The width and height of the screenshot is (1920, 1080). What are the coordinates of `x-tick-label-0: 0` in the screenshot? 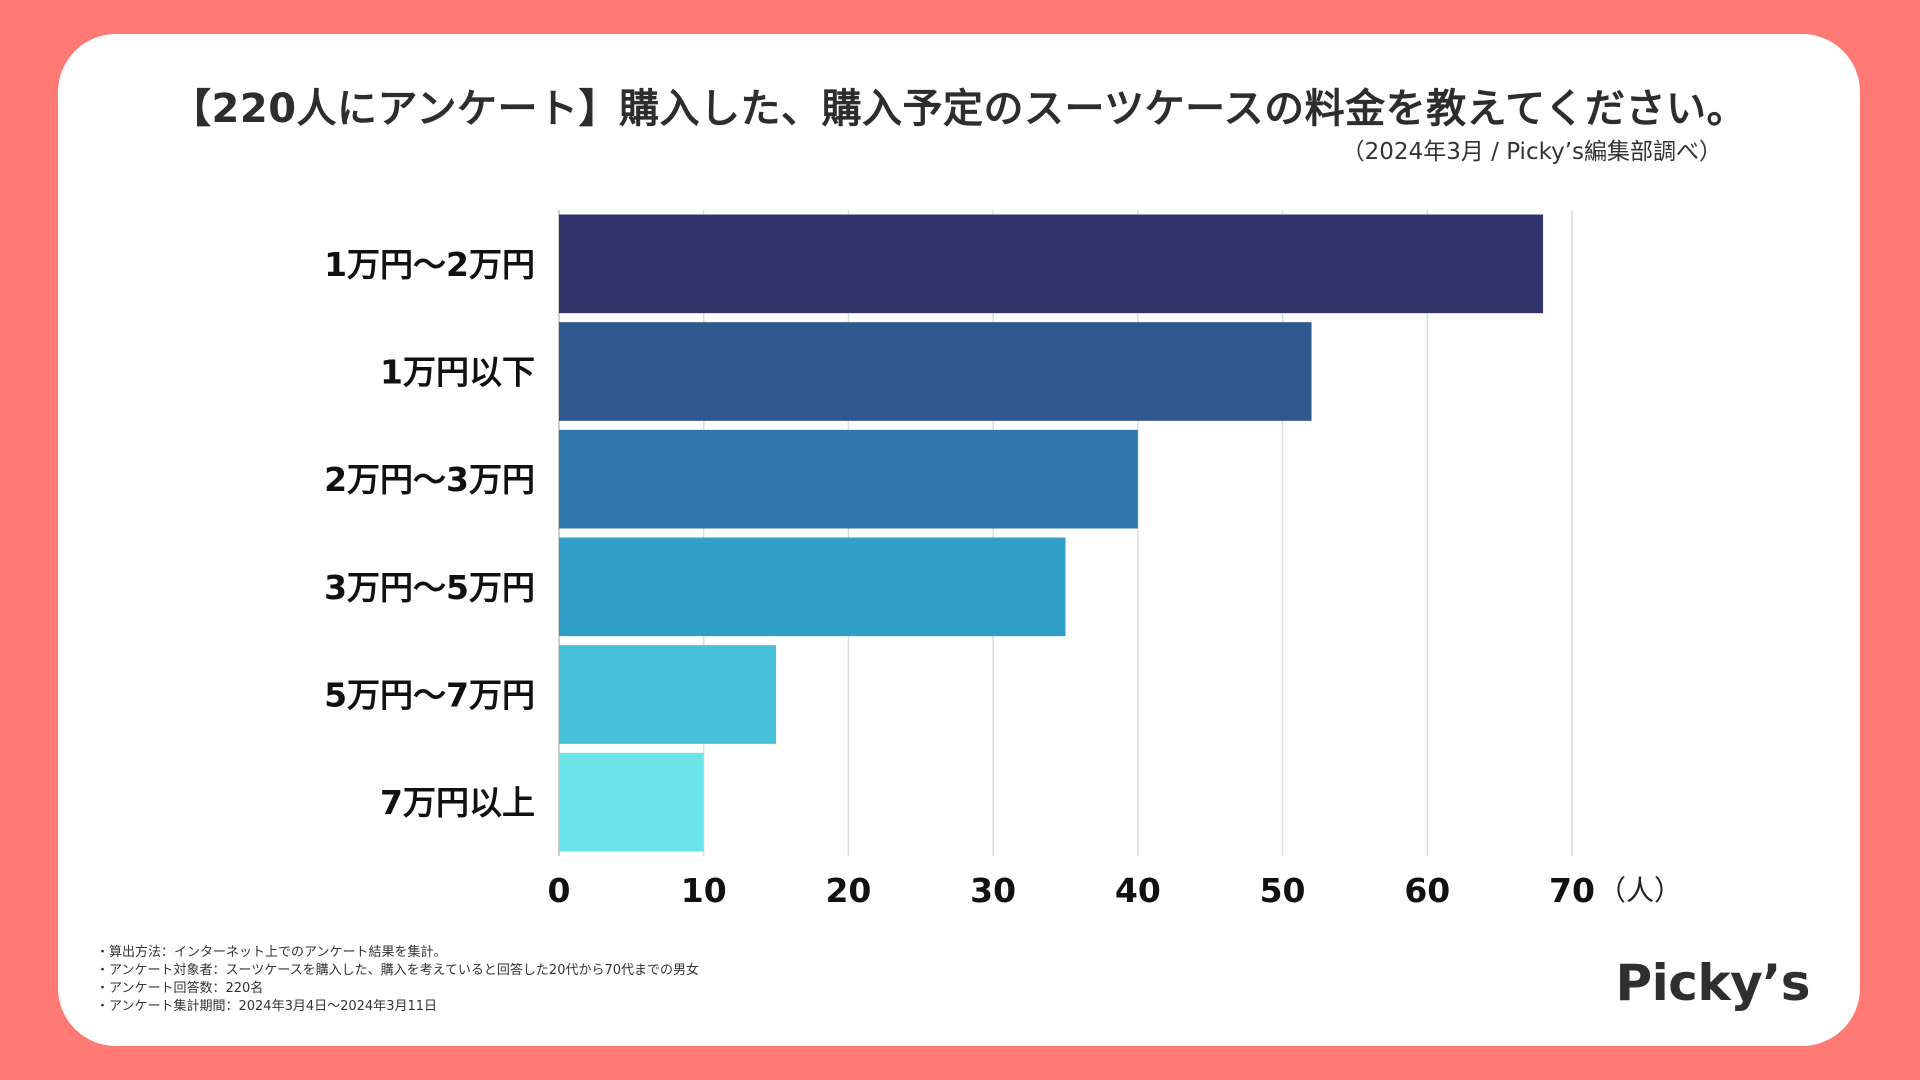 It's located at (559, 890).